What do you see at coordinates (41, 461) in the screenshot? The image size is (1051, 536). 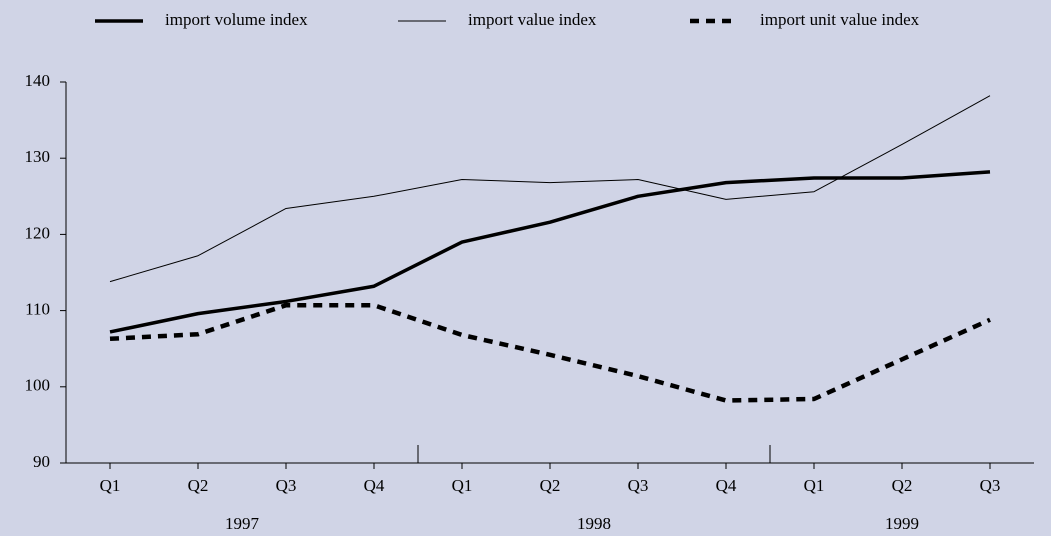 I see `y-tick-label: 90` at bounding box center [41, 461].